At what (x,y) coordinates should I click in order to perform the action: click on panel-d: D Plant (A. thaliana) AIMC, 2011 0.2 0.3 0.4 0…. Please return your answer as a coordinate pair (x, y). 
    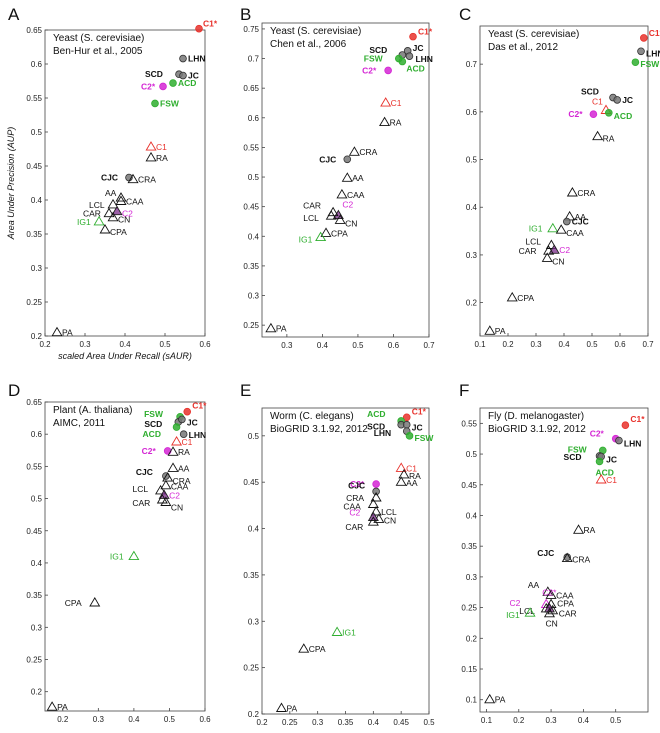
    Looking at the image, I should click on (109, 552).